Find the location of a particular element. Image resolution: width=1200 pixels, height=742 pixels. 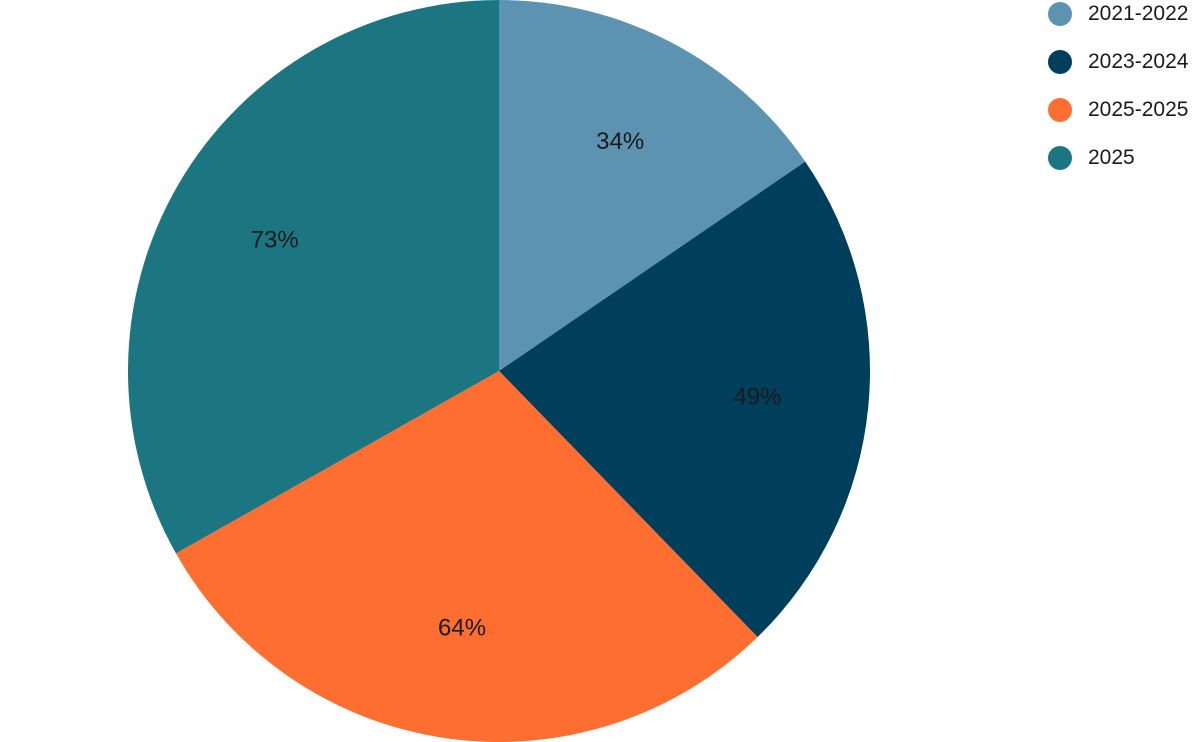

pie-slice-2021-2022 is located at coordinates (652, 185).